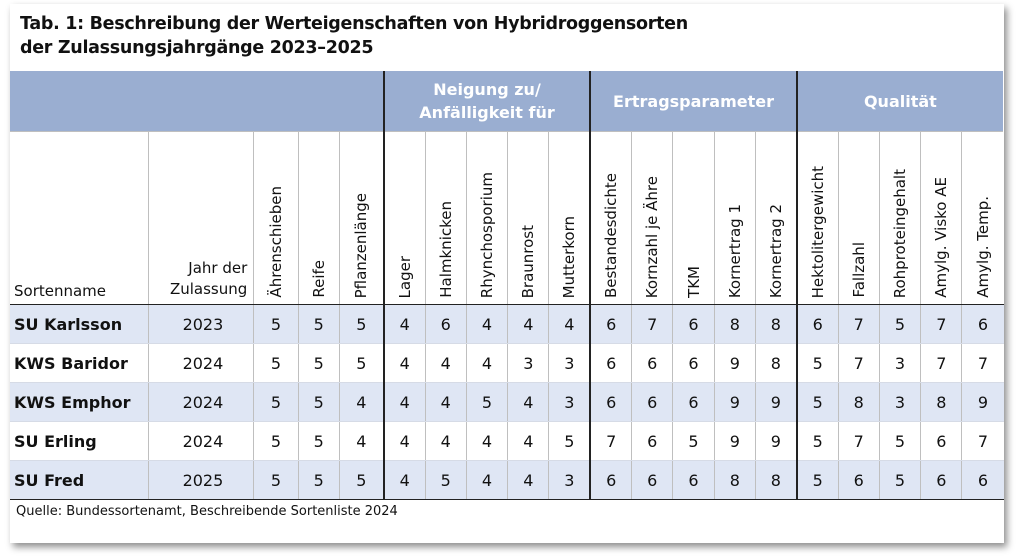  Describe the element at coordinates (275, 242) in the screenshot. I see `column-header-trait-label: Ährenschieben` at that location.